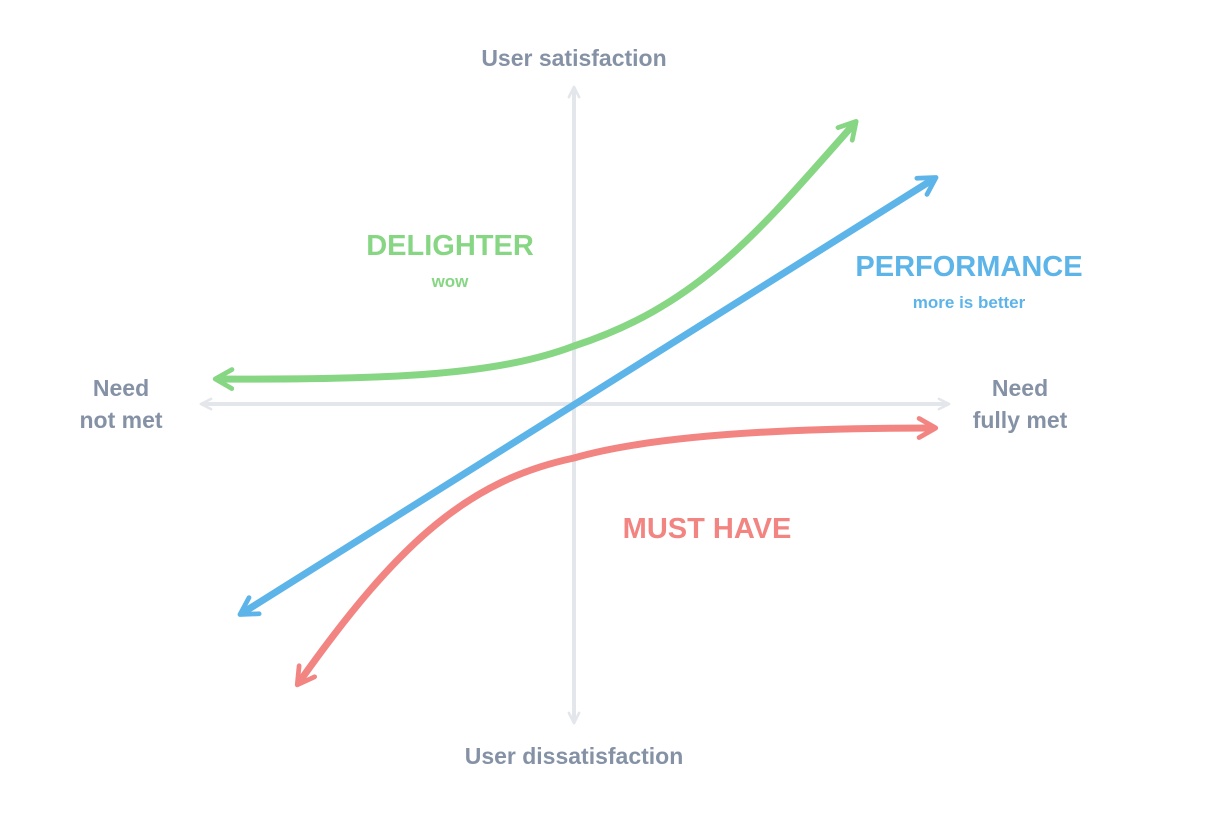 The width and height of the screenshot is (1212, 820). Describe the element at coordinates (968, 267) in the screenshot. I see `performance-title: PERFORMANCE` at that location.